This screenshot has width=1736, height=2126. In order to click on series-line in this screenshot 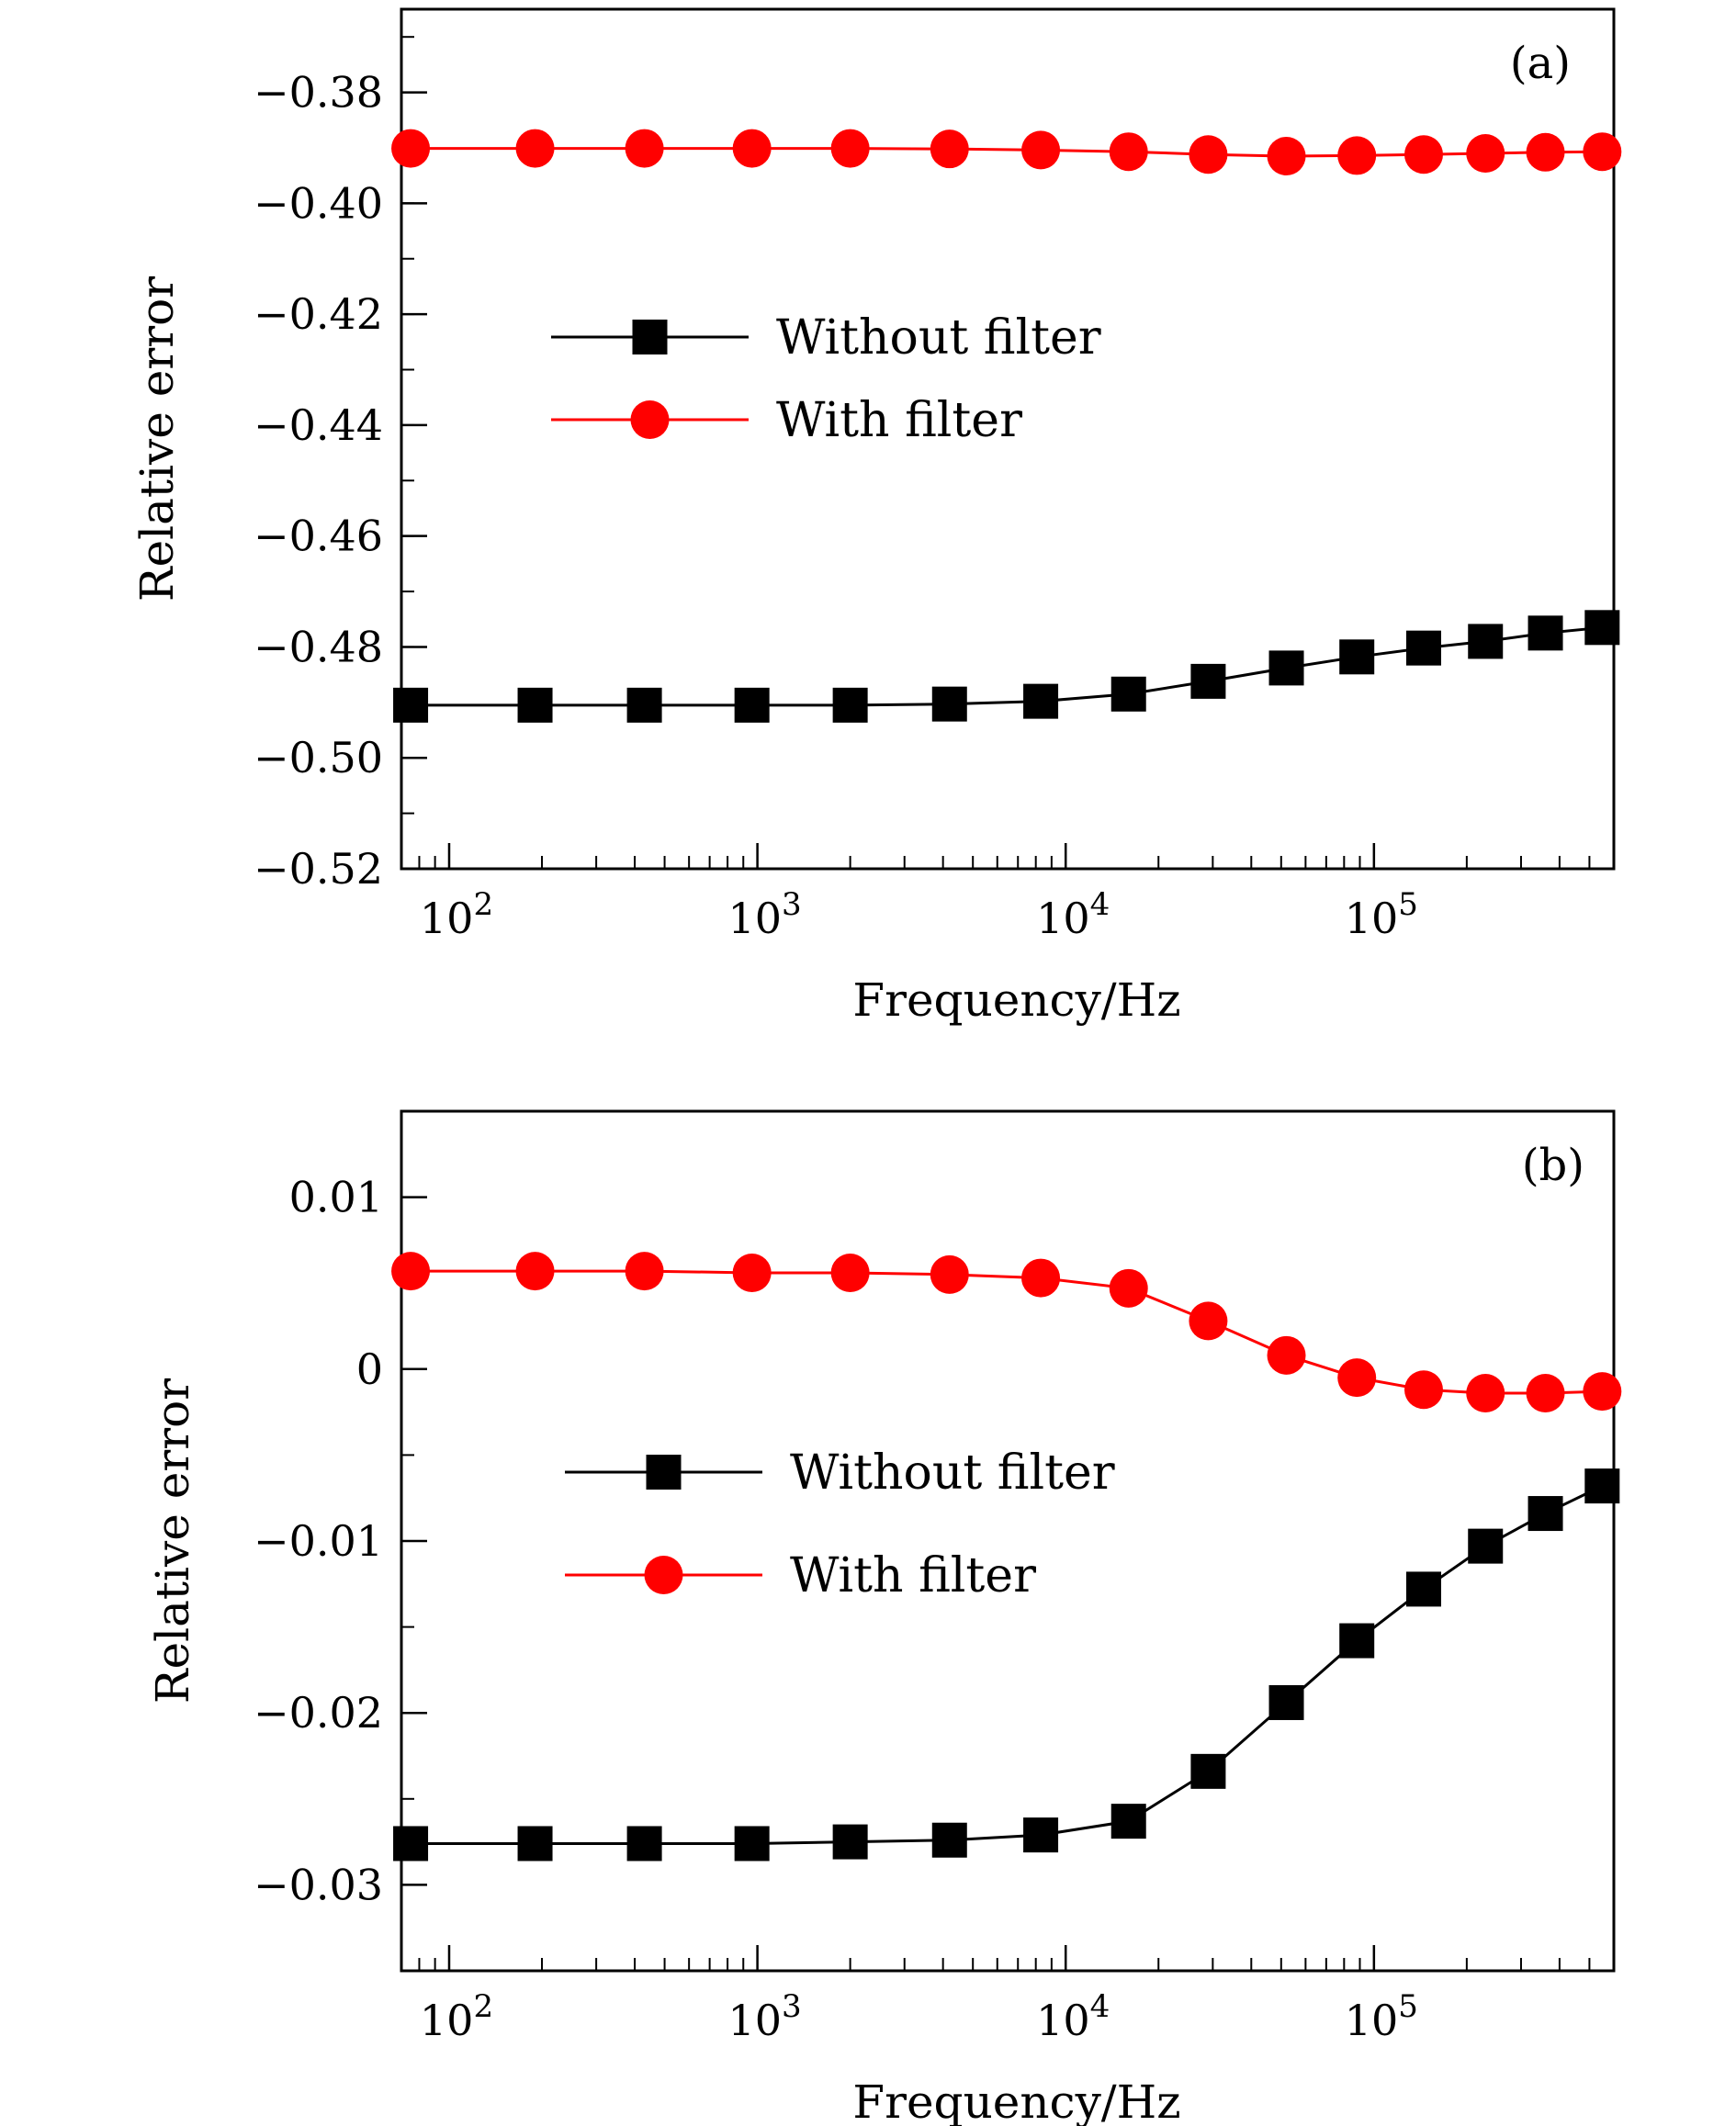, I will do `click(1007, 1664)`.